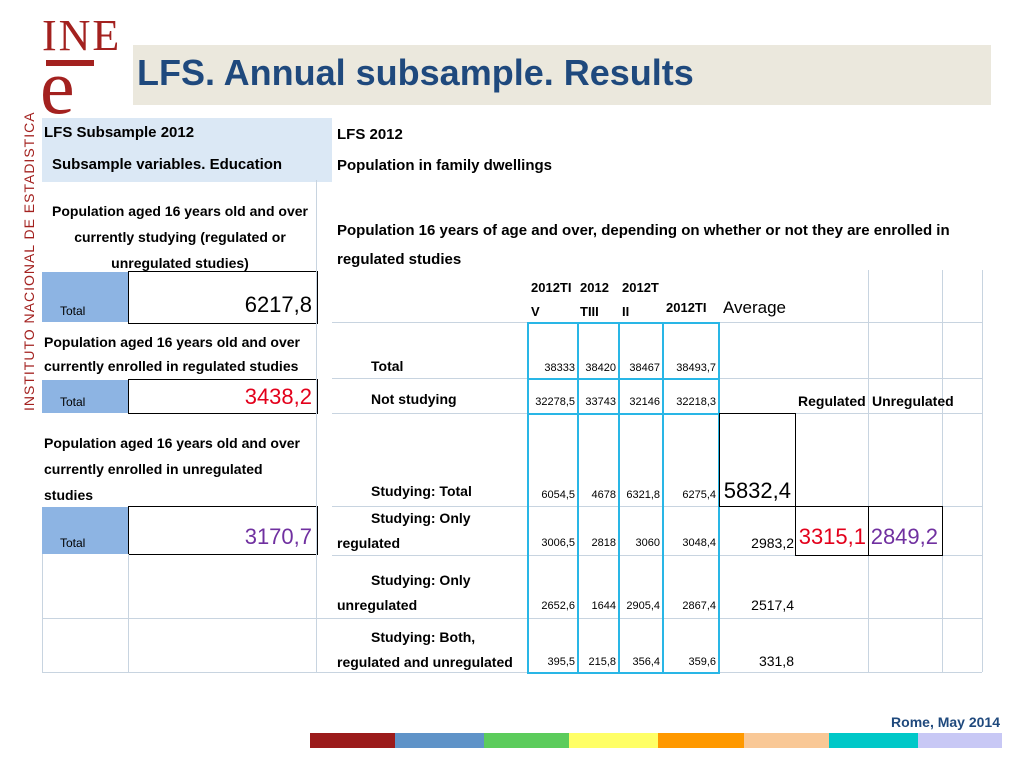 This screenshot has width=1024, height=768. What do you see at coordinates (445, 165) in the screenshot?
I see `right-header-2: Population in family dwellings` at bounding box center [445, 165].